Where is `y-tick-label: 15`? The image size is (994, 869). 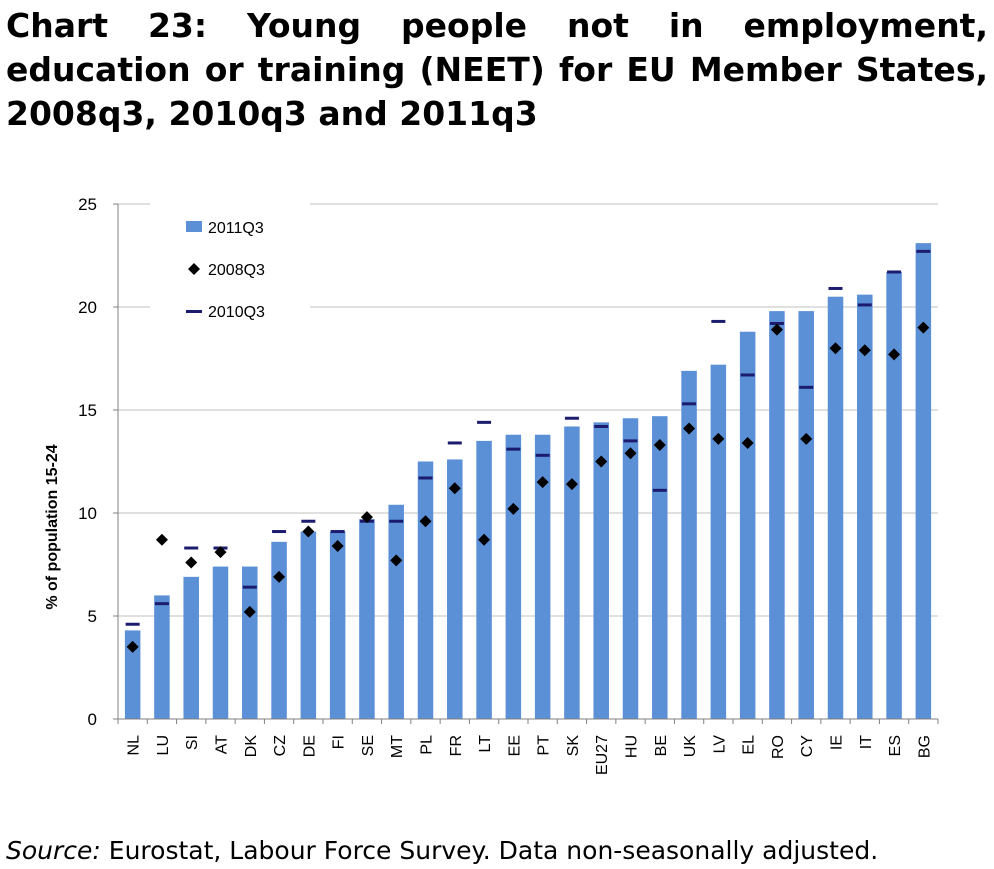
y-tick-label: 15 is located at coordinates (87, 410).